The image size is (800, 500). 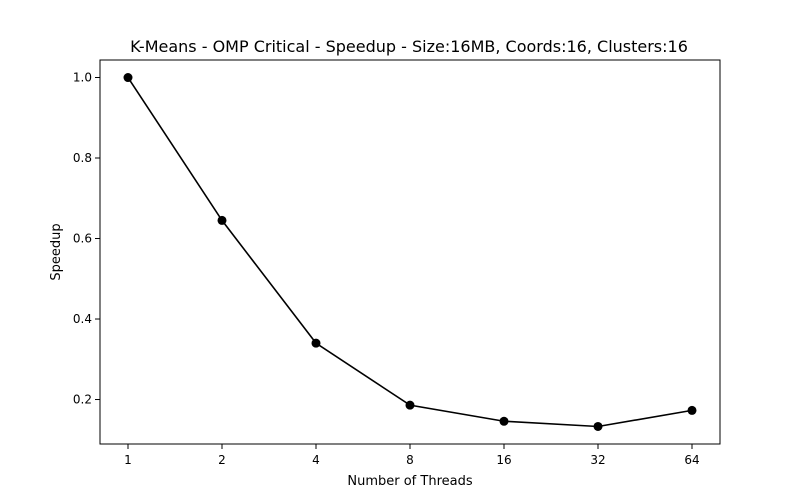 I want to click on x-tick-label: 16, so click(x=503, y=460).